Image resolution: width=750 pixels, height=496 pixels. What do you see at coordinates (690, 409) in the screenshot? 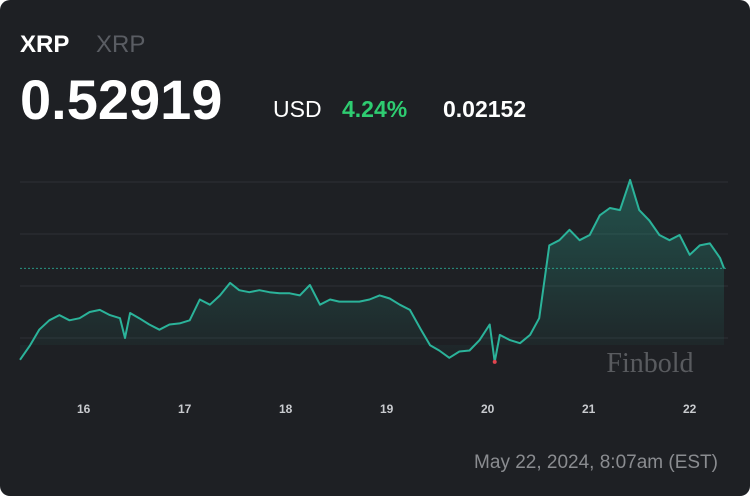
I see `x-tick-label: 22` at bounding box center [690, 409].